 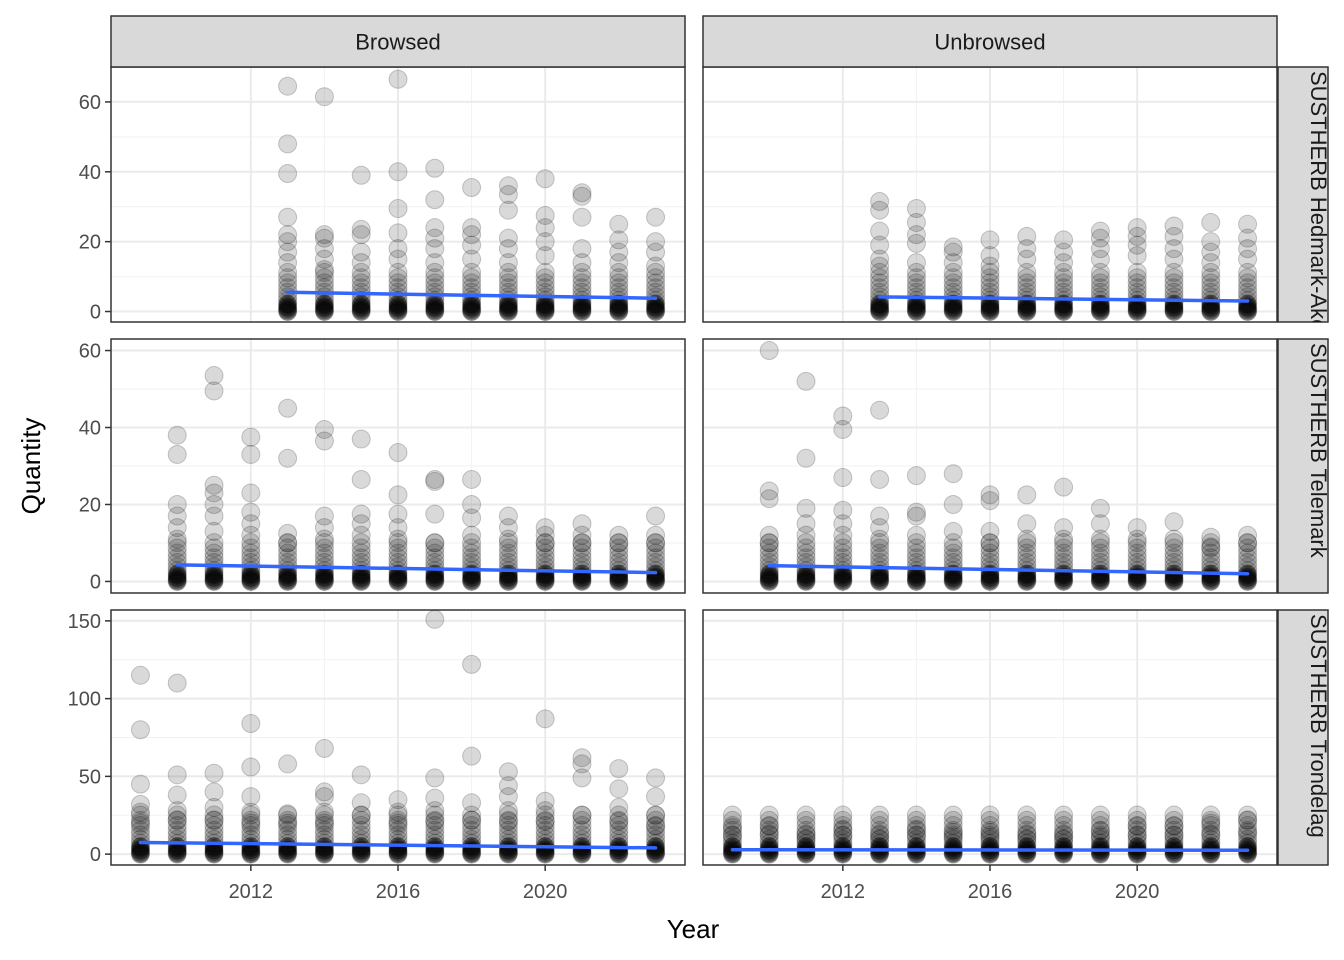 What do you see at coordinates (1303, 194) in the screenshot?
I see `row-strip` at bounding box center [1303, 194].